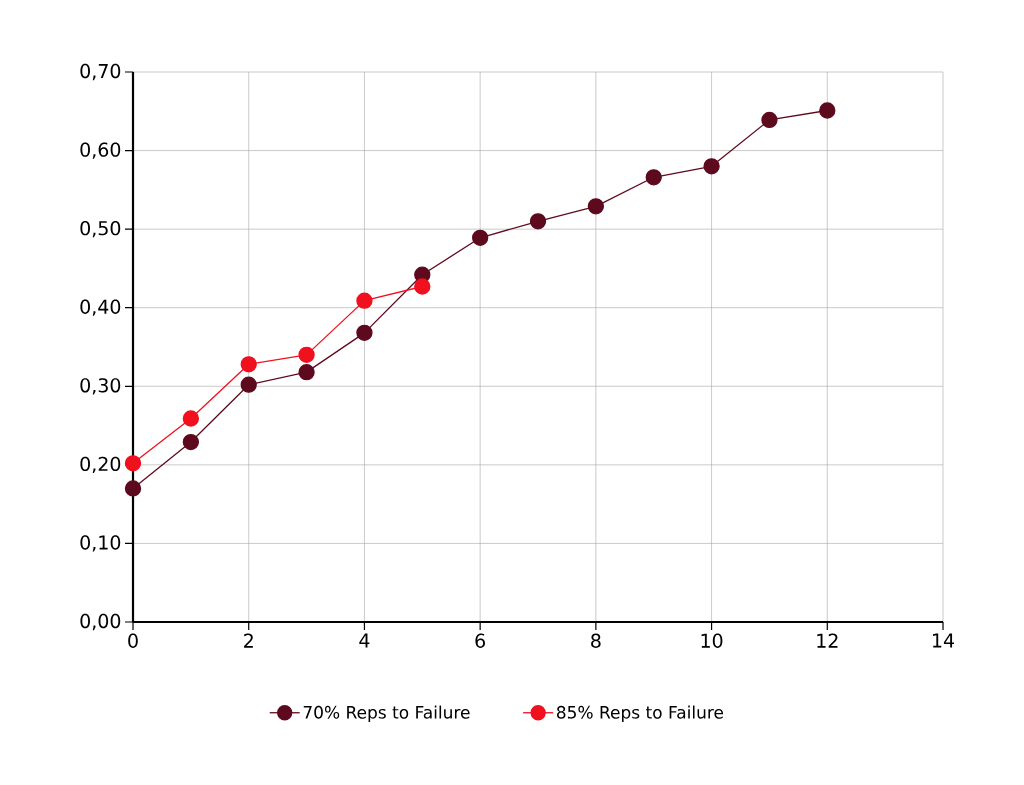 Image resolution: width=1024 pixels, height=785 pixels. I want to click on x-tick-label: 2, so click(248, 640).